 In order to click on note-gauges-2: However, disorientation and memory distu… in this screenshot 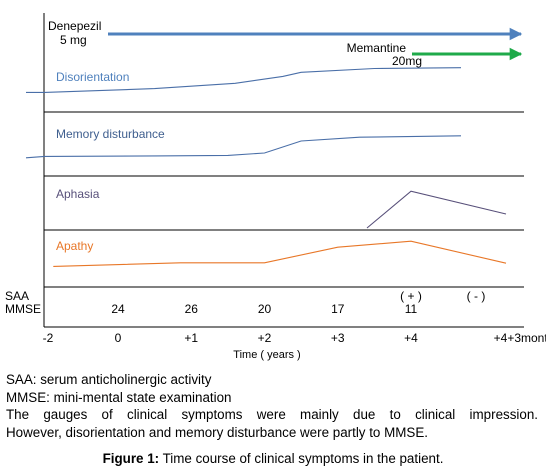, I will do `click(217, 432)`.